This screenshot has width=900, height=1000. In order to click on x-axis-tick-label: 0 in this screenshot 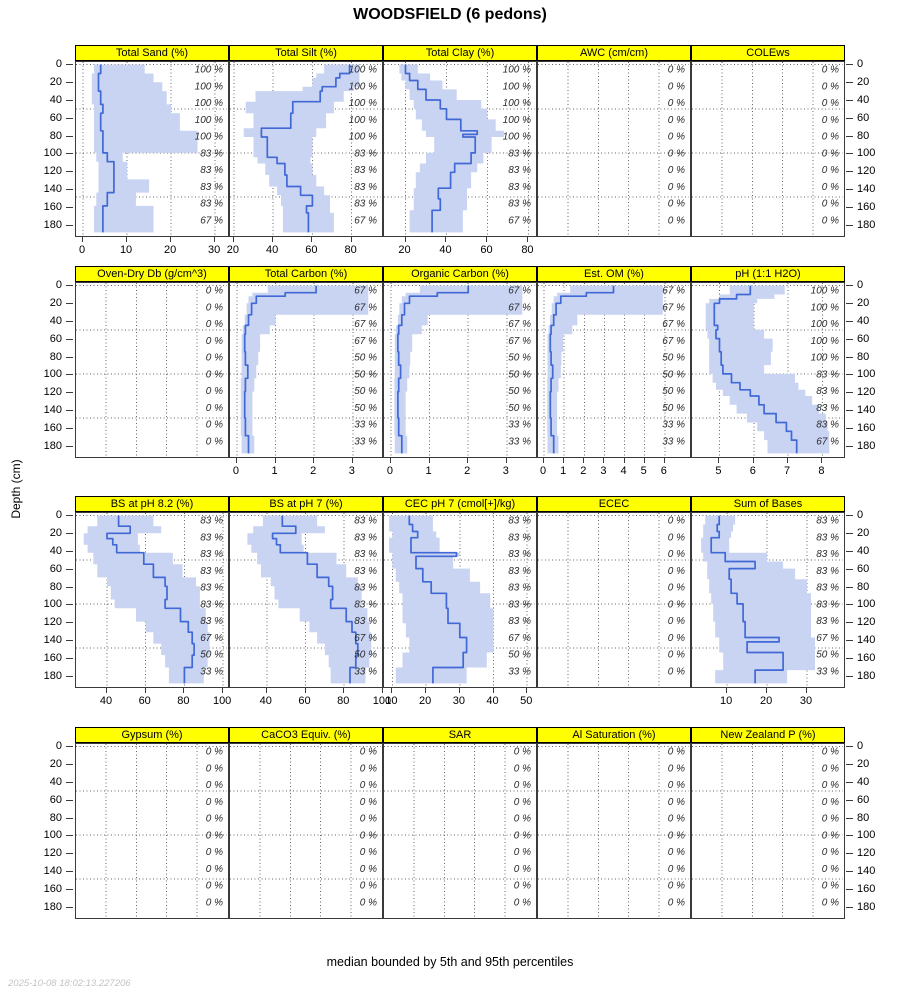, I will do `click(235, 471)`.